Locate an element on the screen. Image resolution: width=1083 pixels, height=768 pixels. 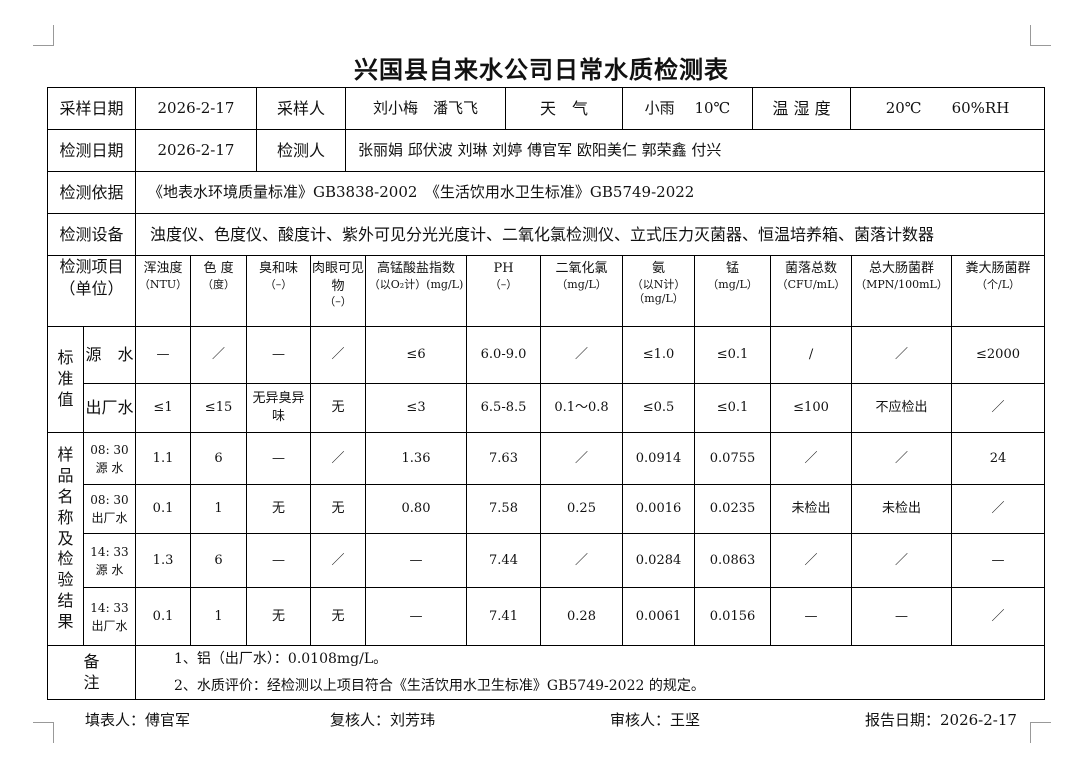
column-name: 粪大肠菌群 is located at coordinates (998, 268).